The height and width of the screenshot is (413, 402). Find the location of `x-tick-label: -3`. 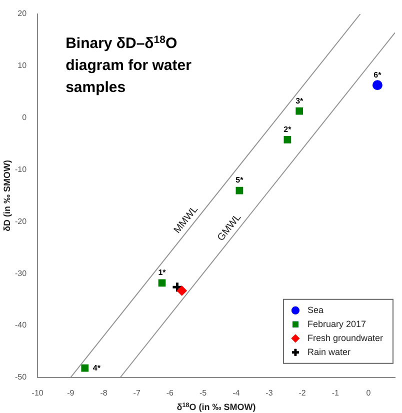

x-tick-label: -3 is located at coordinates (270, 393).